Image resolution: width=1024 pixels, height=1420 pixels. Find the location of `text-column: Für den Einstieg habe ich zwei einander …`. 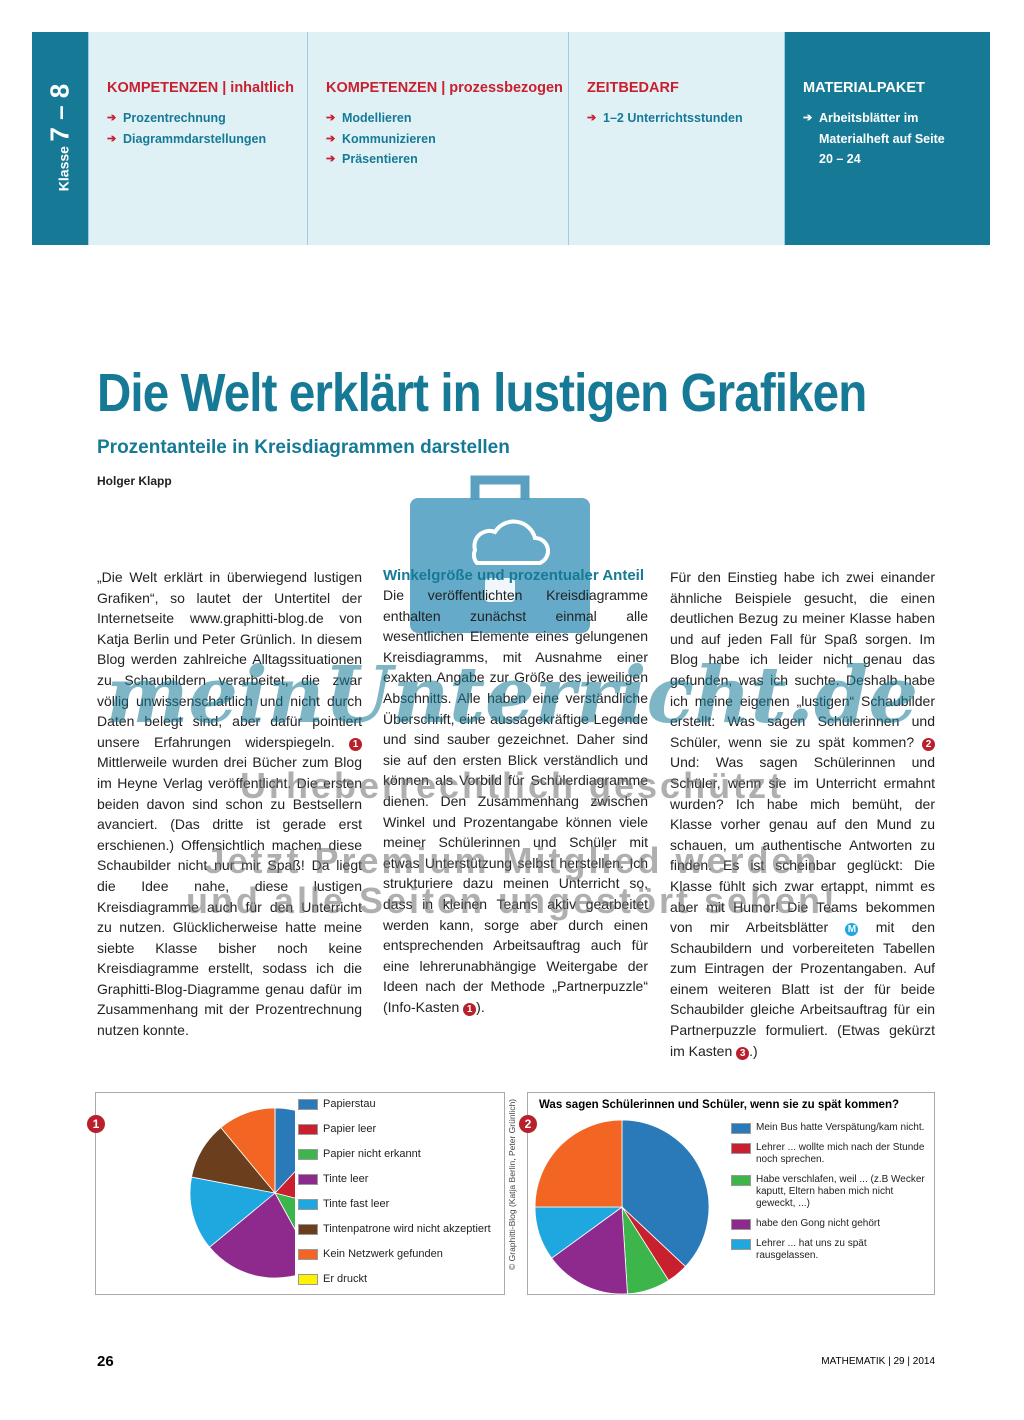

text-column: Für den Einstieg habe ich zwei einander … is located at coordinates (802, 814).